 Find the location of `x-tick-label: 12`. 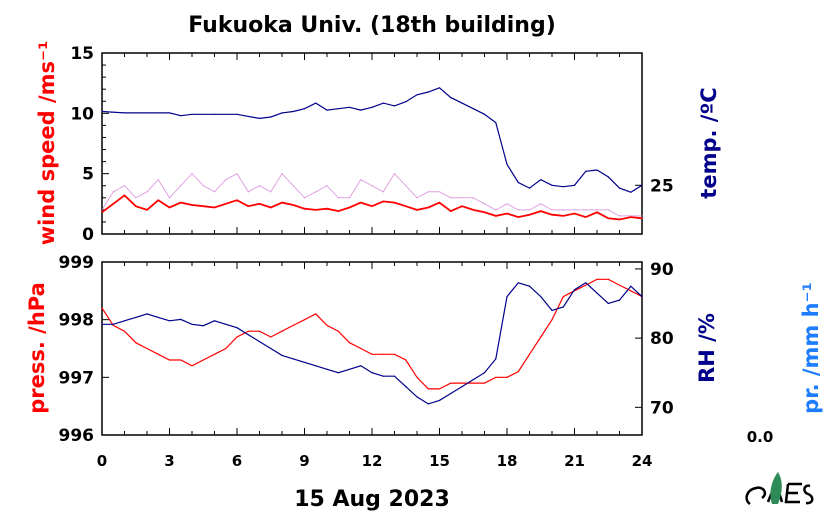

x-tick-label: 12 is located at coordinates (372, 461).